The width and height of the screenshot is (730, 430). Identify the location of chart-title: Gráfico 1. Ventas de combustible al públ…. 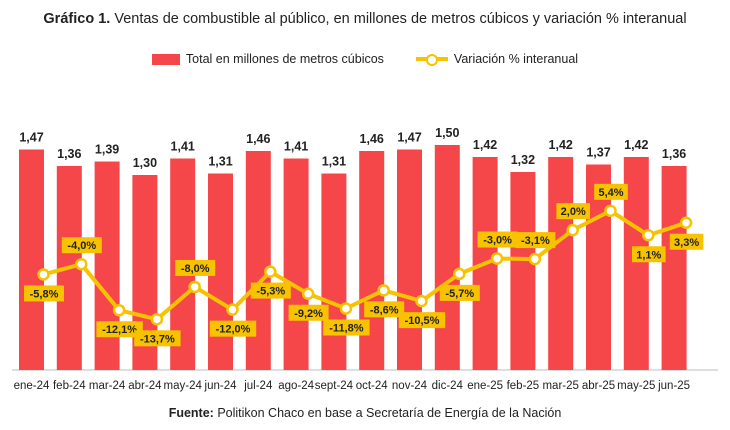
(365, 19).